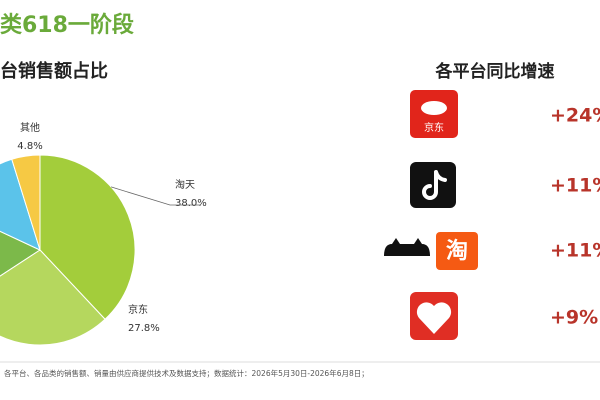 The width and height of the screenshot is (600, 400). What do you see at coordinates (144, 328) in the screenshot?
I see `slice-value: 27.8%` at bounding box center [144, 328].